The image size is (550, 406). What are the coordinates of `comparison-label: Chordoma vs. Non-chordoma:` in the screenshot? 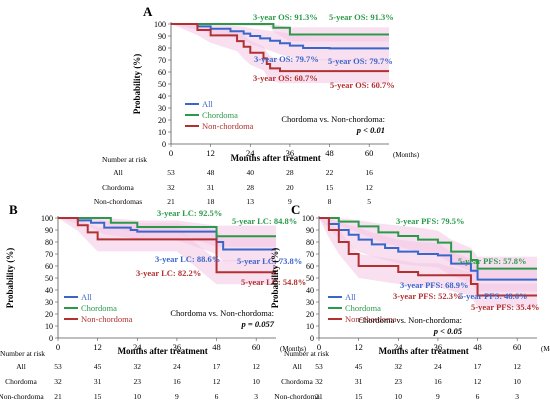 It's located at (410, 320).